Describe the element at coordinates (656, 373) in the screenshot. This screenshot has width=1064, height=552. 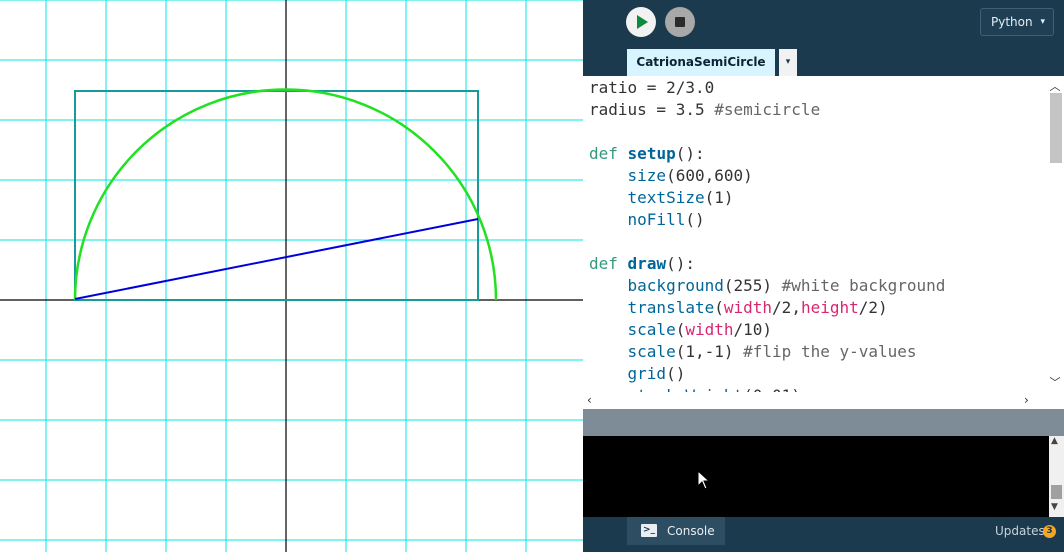
I see `code-line: grid()` at that location.